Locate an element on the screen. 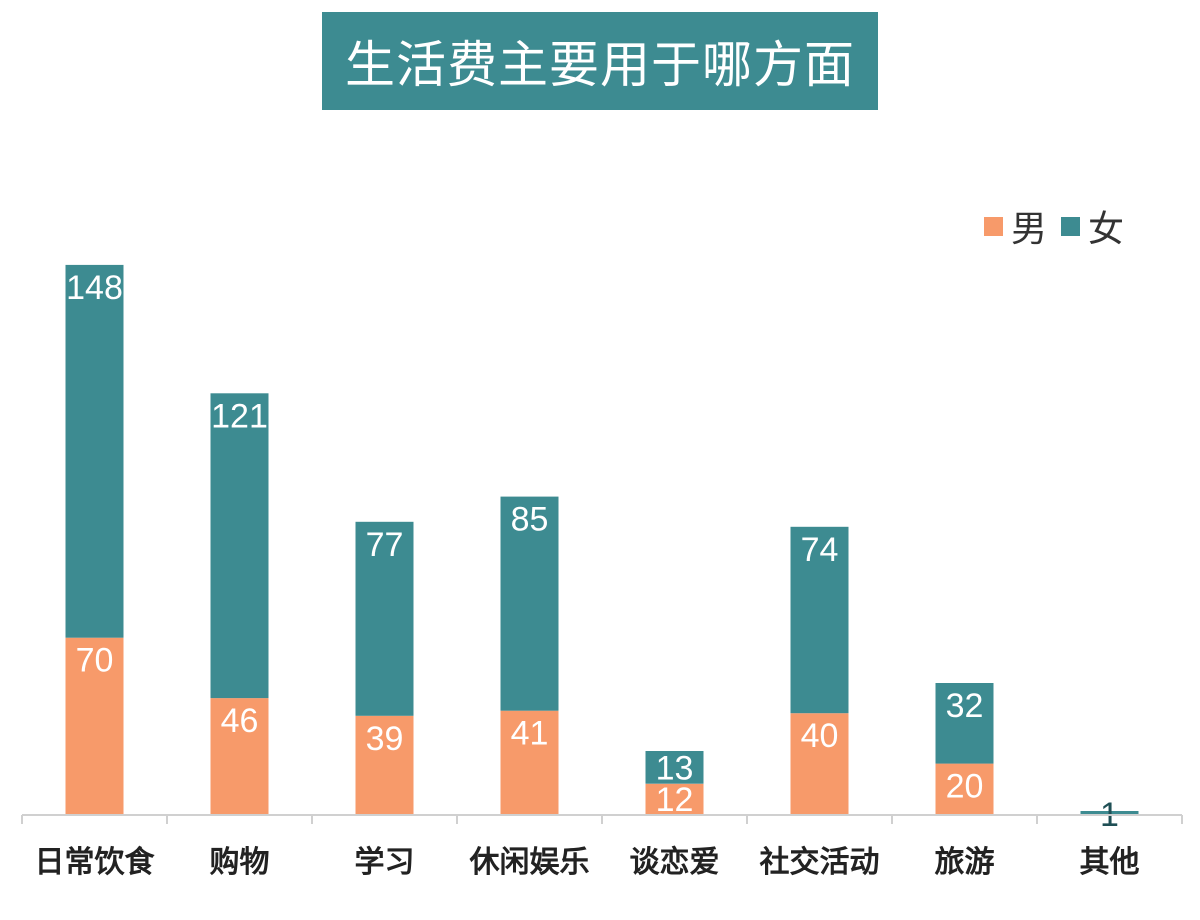  data-label-female-4: 13 is located at coordinates (675, 768).